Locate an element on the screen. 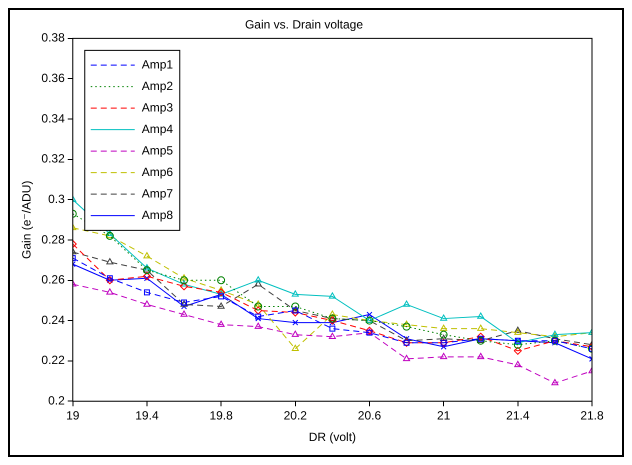 The width and height of the screenshot is (632, 465). y-tick-label: 0.28 is located at coordinates (53, 239).